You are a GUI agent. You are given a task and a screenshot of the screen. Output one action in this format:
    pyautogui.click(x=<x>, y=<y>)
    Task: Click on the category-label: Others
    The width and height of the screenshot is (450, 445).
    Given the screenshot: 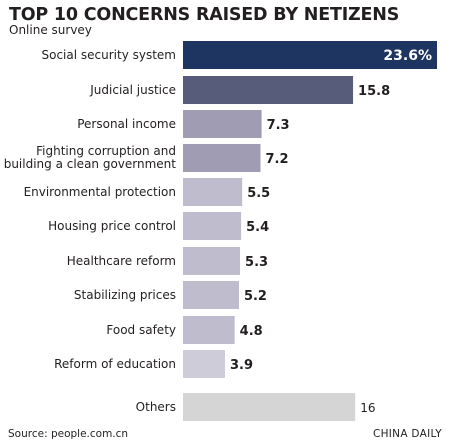 What is the action you would take?
    pyautogui.click(x=156, y=407)
    